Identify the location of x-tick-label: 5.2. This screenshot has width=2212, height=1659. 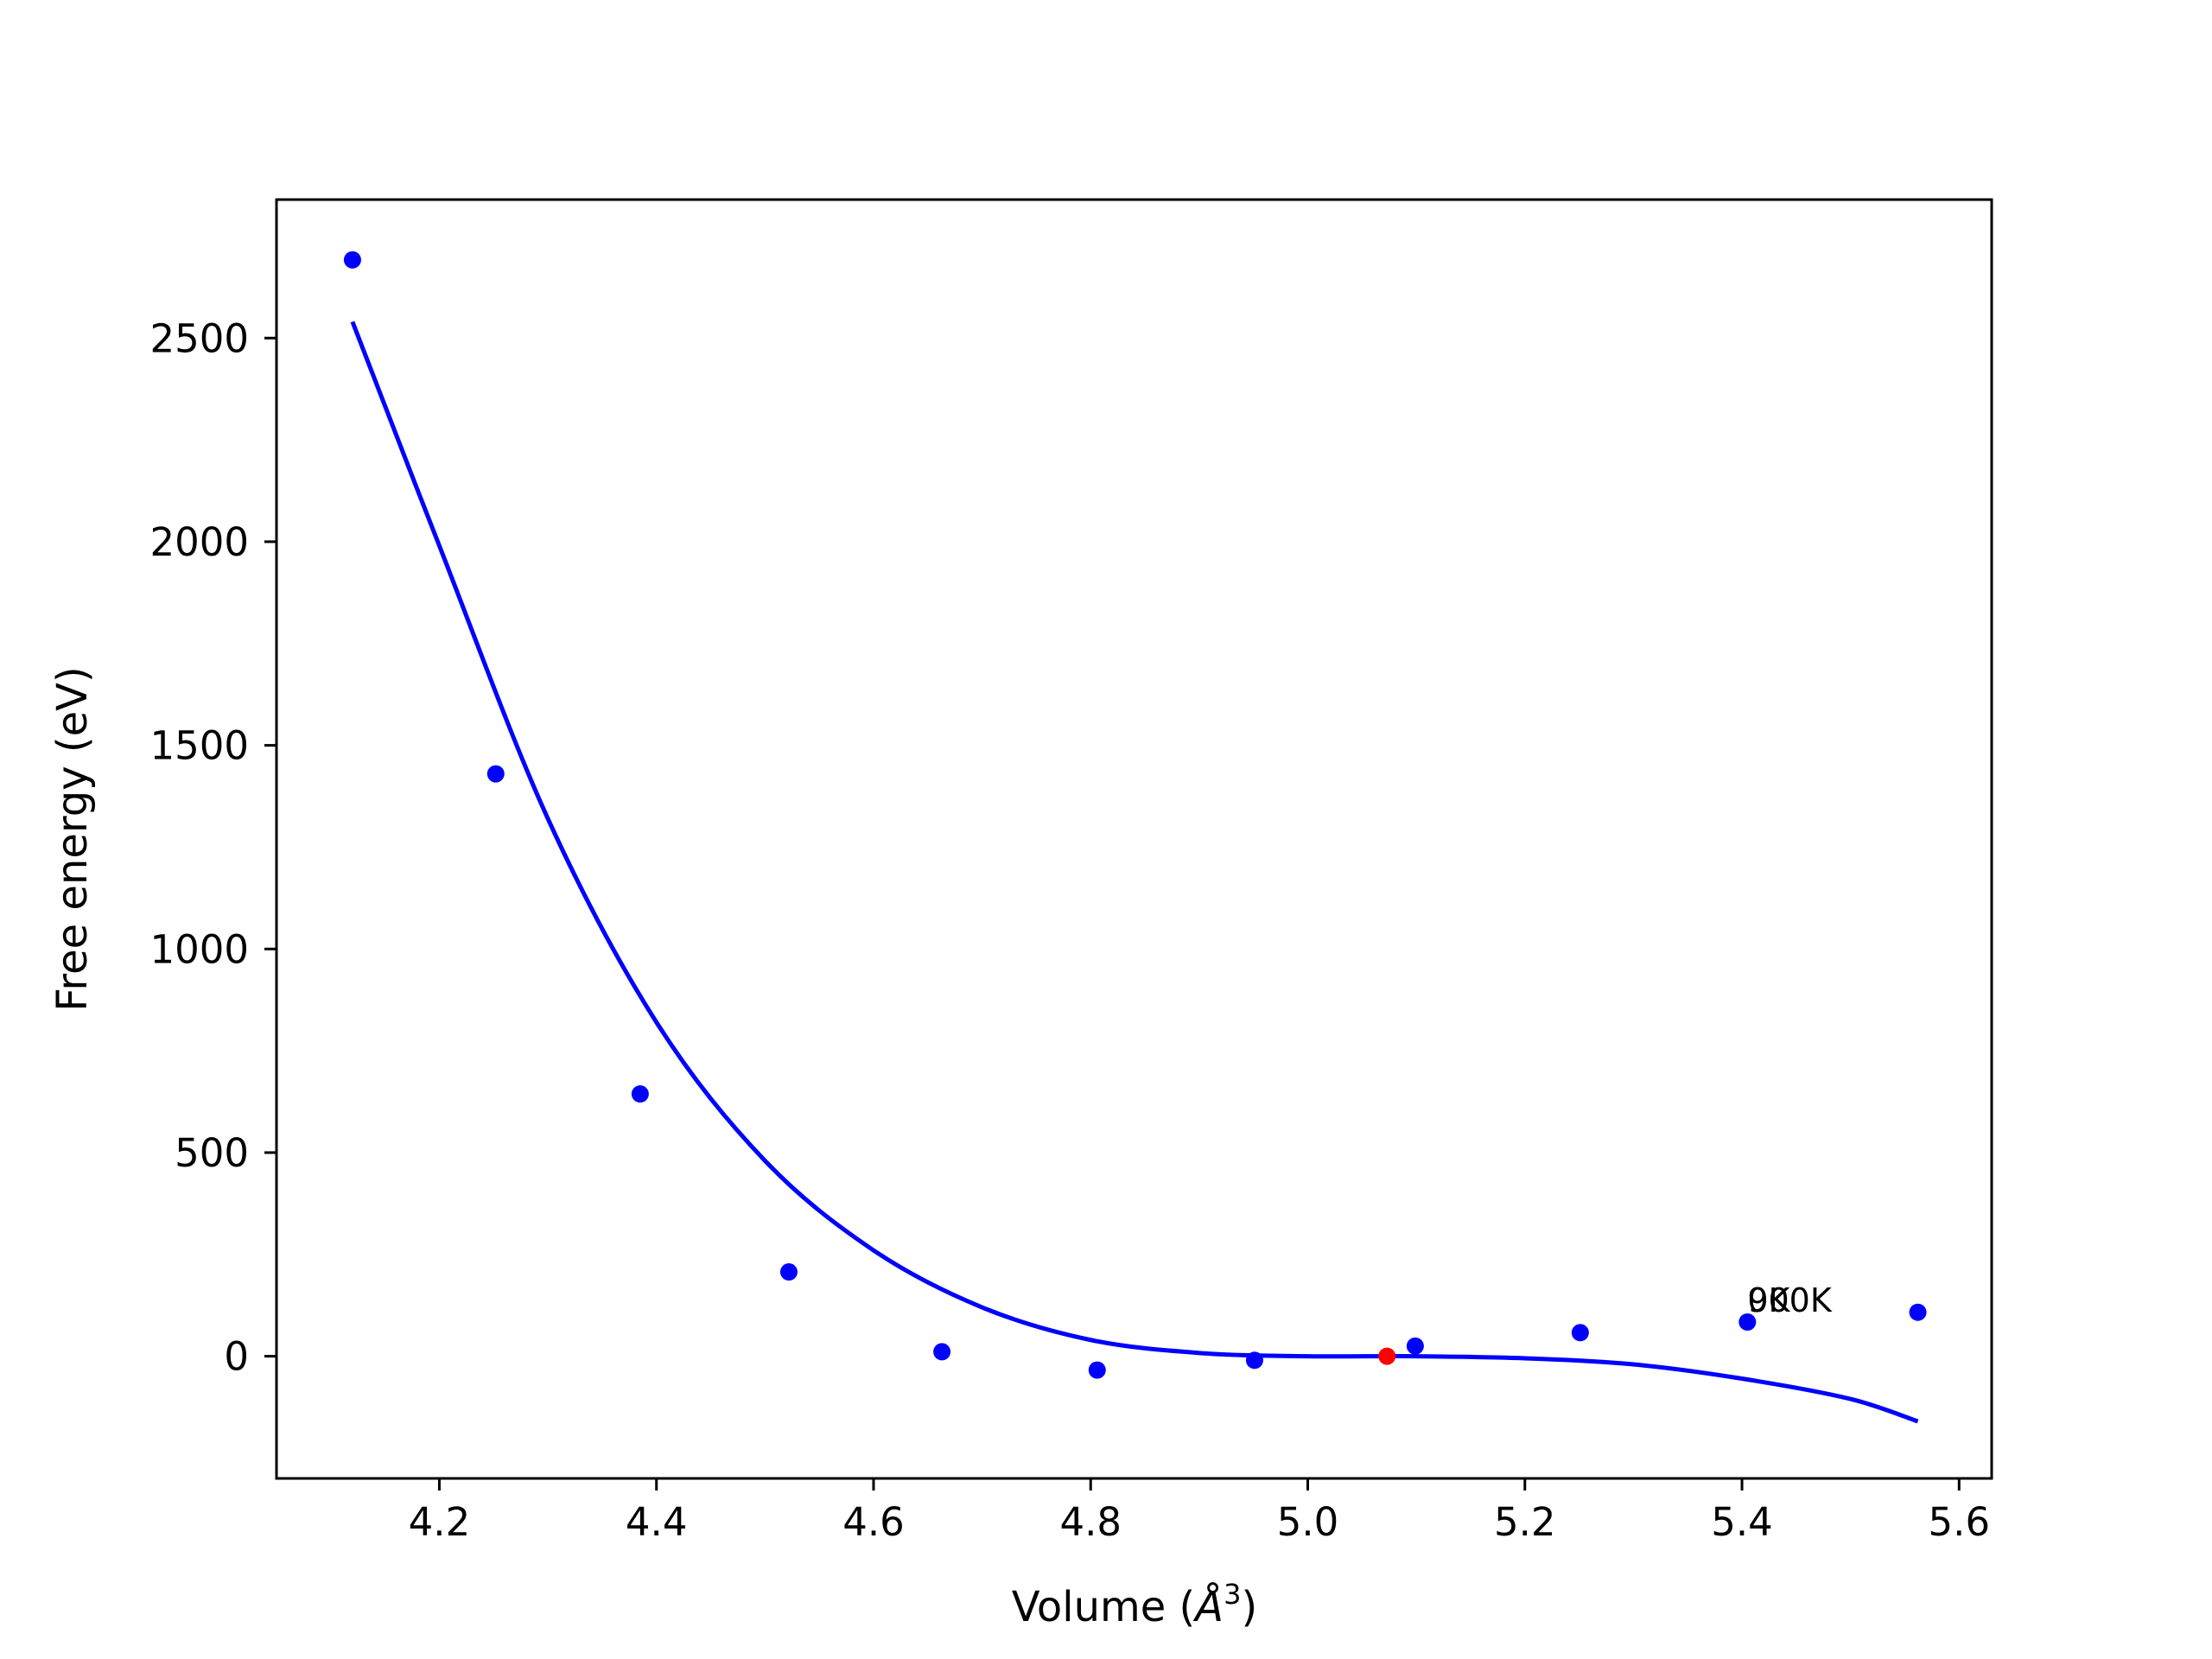
(1525, 1522).